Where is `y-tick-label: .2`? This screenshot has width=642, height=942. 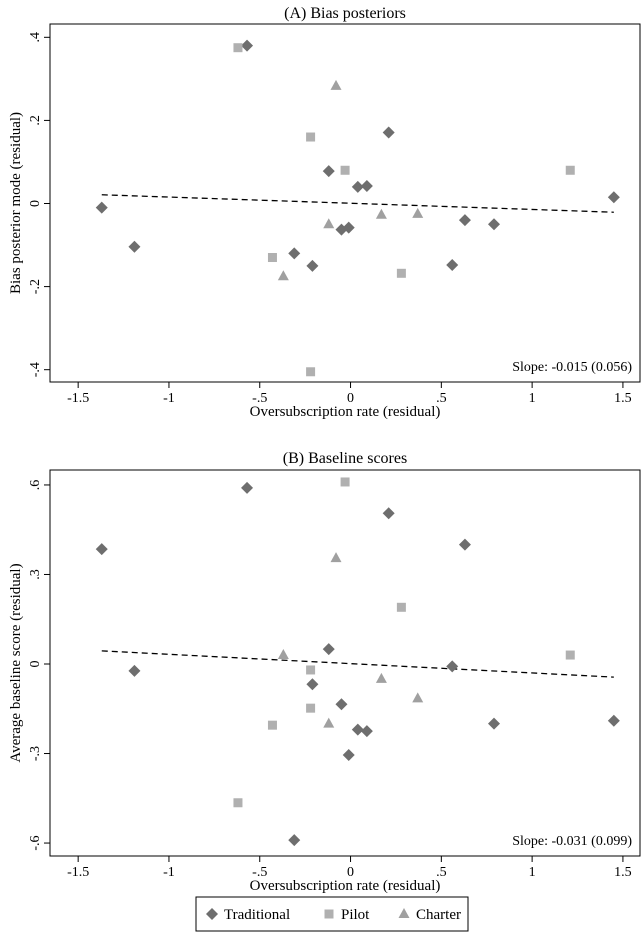 y-tick-label: .2 is located at coordinates (35, 120).